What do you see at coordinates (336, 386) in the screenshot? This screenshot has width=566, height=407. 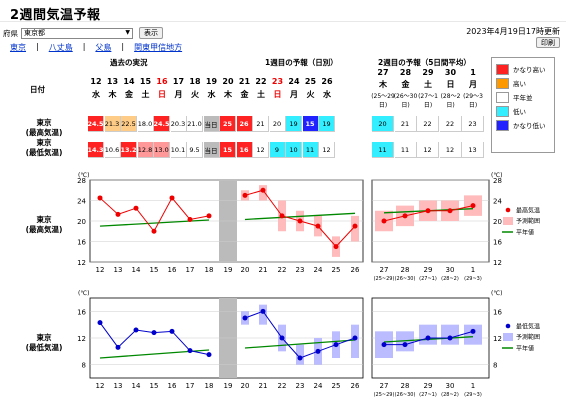 I see `x-tick-label: 25` at bounding box center [336, 386].